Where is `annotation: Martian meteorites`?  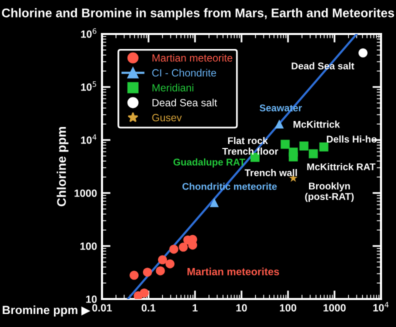 annotation: Martian meteorites is located at coordinates (234, 272).